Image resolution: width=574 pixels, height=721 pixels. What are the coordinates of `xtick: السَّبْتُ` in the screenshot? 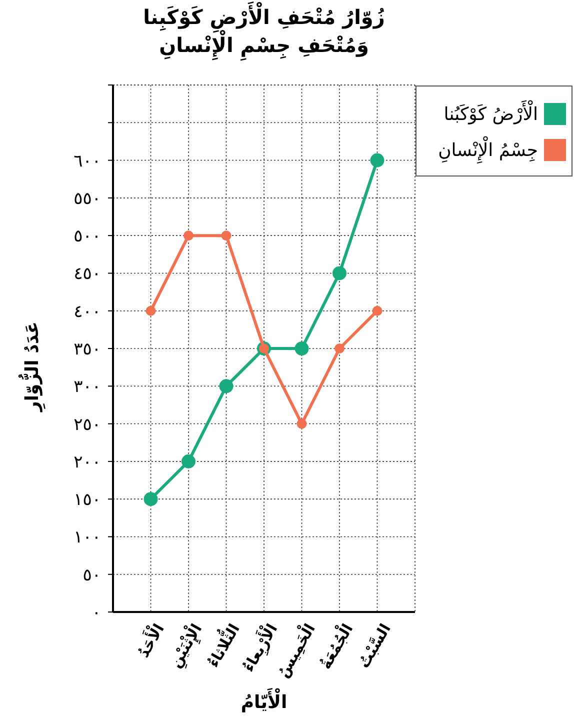 It's located at (374, 646).